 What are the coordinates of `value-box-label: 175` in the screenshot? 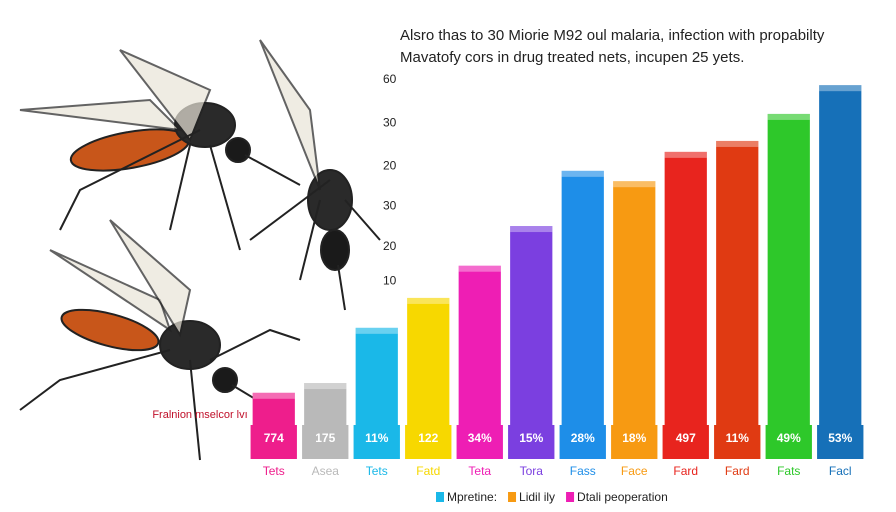 It's located at (325, 438).